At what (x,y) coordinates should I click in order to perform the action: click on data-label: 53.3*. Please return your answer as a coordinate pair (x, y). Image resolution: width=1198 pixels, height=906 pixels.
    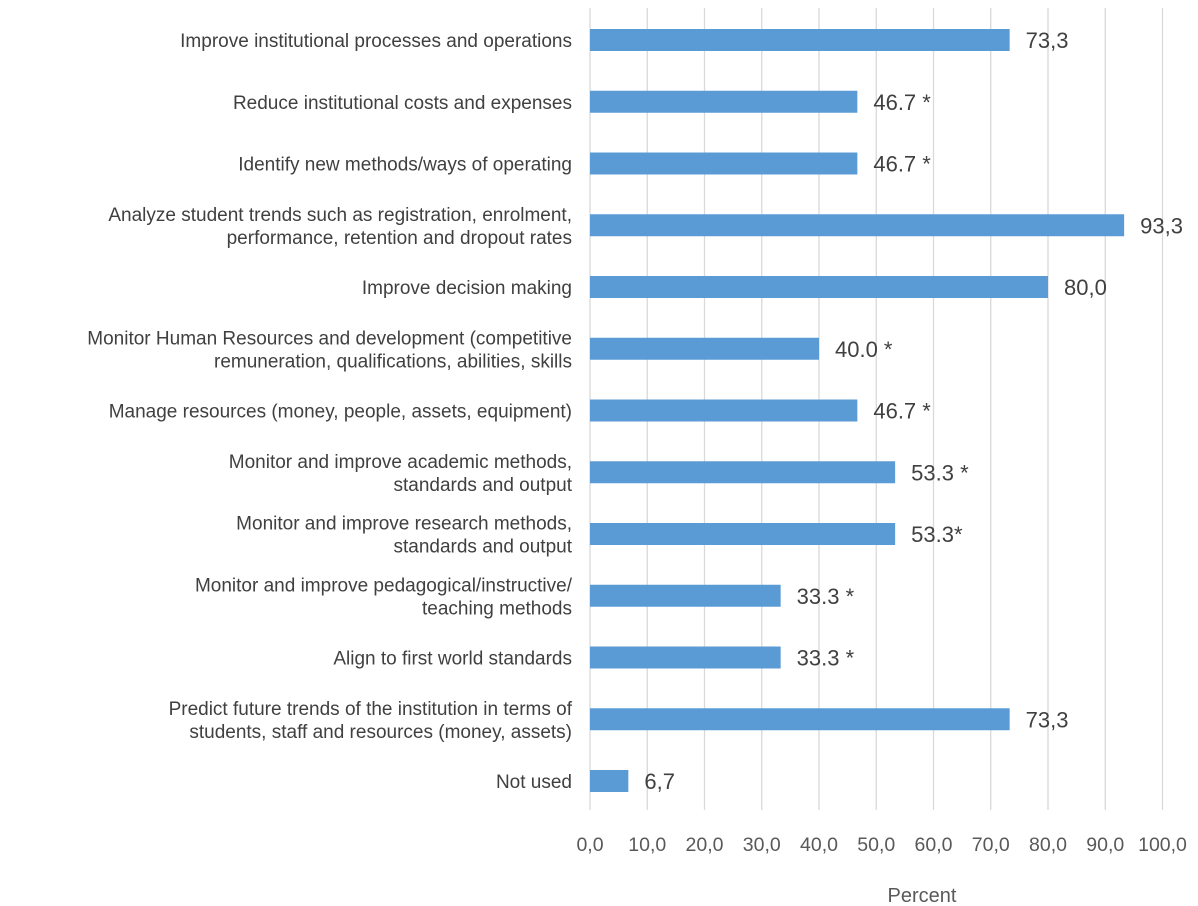
    Looking at the image, I should click on (937, 534).